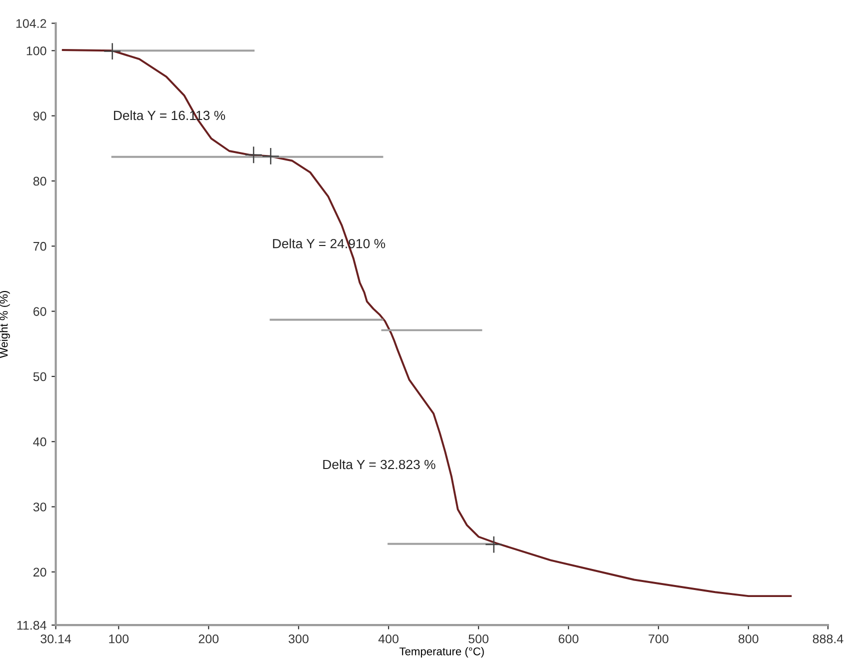 The image size is (858, 665). Describe the element at coordinates (39, 377) in the screenshot. I see `y-tick-label: 50` at that location.